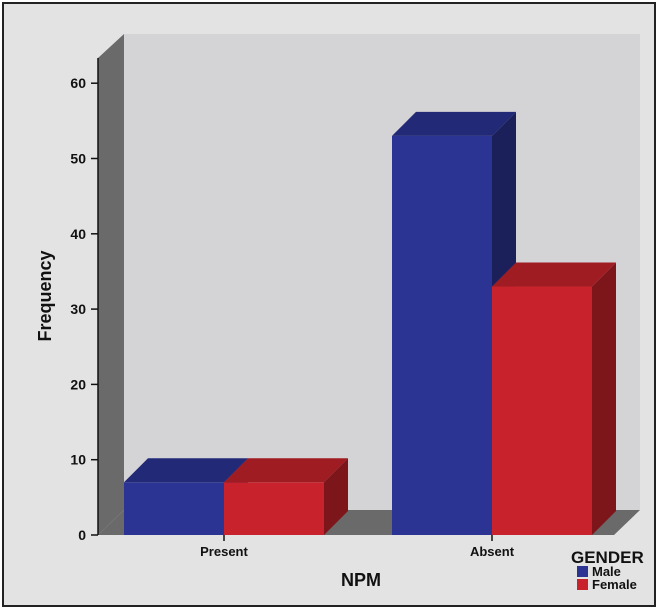 Image resolution: width=662 pixels, height=611 pixels. What do you see at coordinates (78, 384) in the screenshot?
I see `y-tick-label: 20` at bounding box center [78, 384].